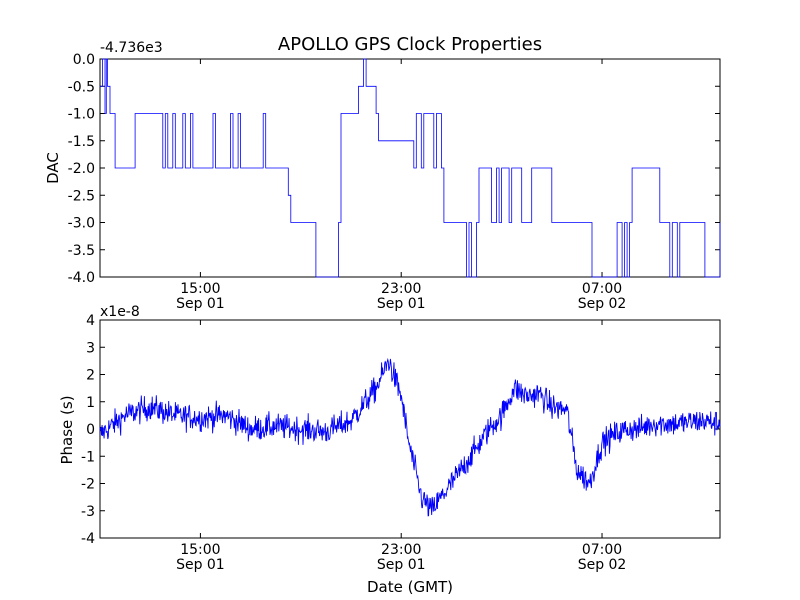 This screenshot has width=800, height=600. What do you see at coordinates (90, 430) in the screenshot?
I see `y-tick-label: 0` at bounding box center [90, 430].